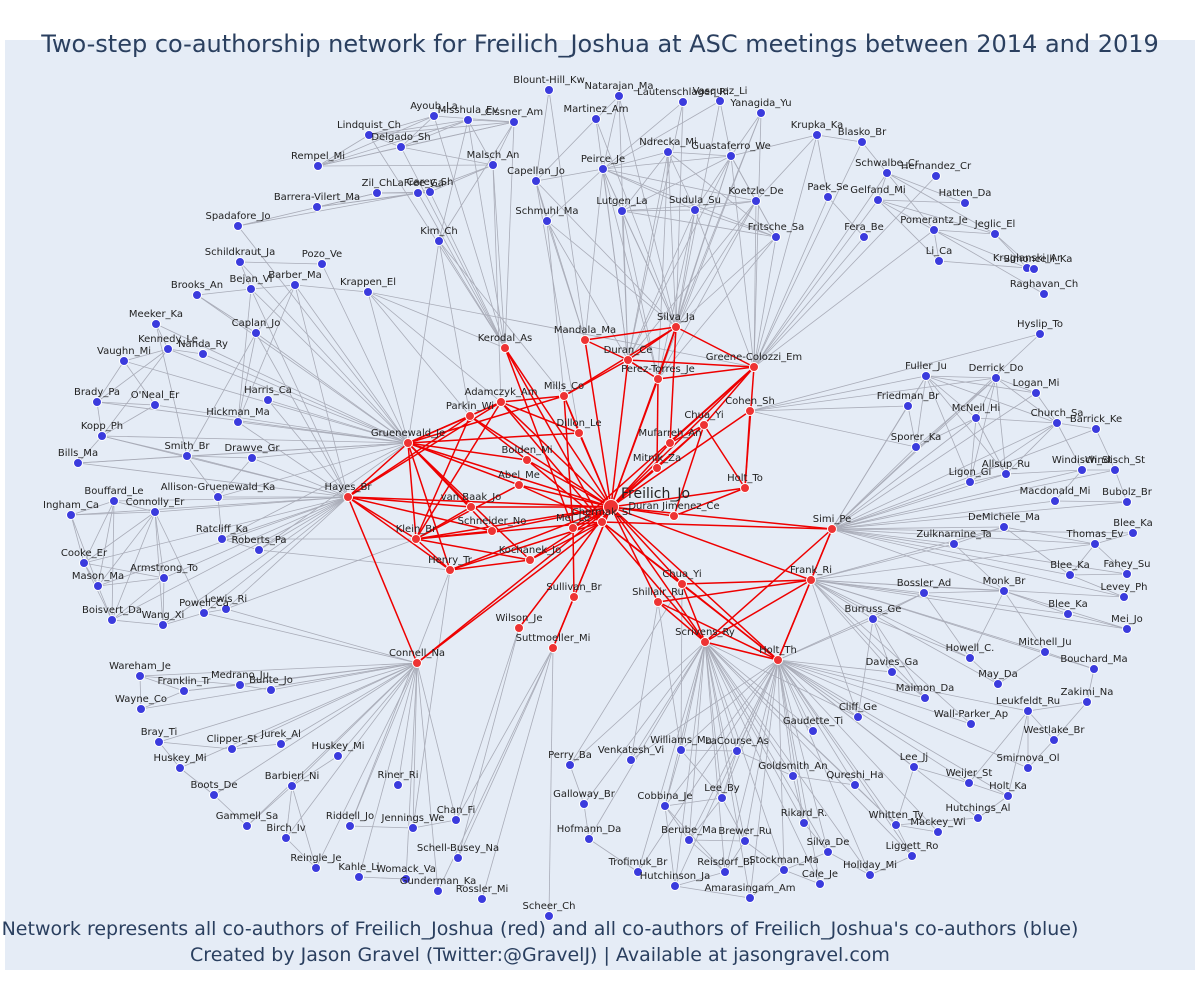 The image size is (1200, 1000). Describe the element at coordinates (828, 852) in the screenshot. I see `blue-node-silva-de` at that location.